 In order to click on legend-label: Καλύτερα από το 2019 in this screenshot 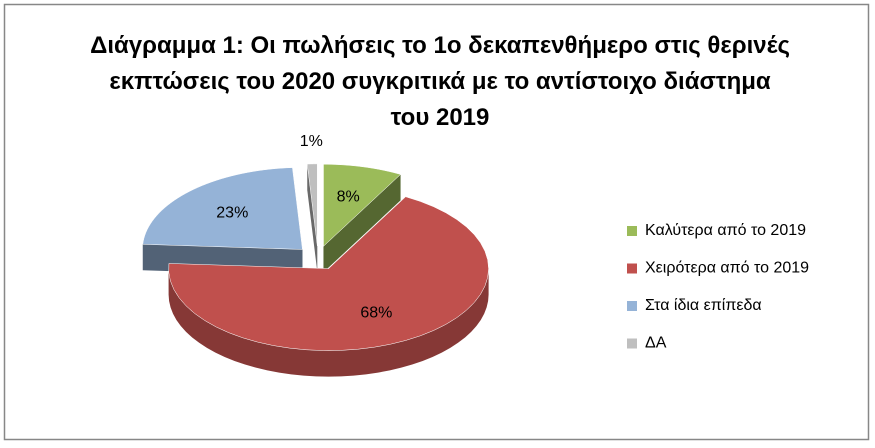, I will do `click(725, 230)`.